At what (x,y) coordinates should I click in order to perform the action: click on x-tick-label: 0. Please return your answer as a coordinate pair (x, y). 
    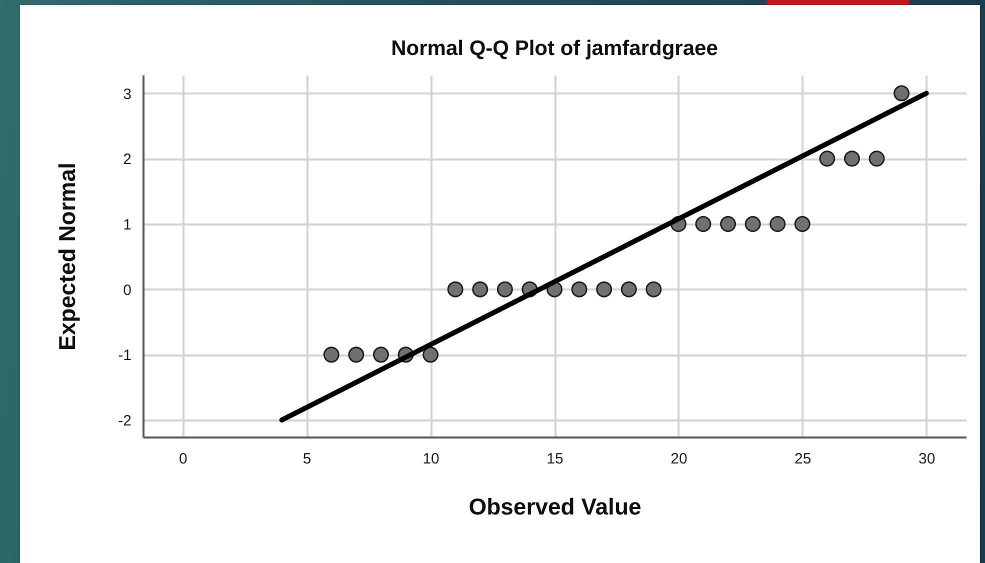
    Looking at the image, I should click on (183, 459).